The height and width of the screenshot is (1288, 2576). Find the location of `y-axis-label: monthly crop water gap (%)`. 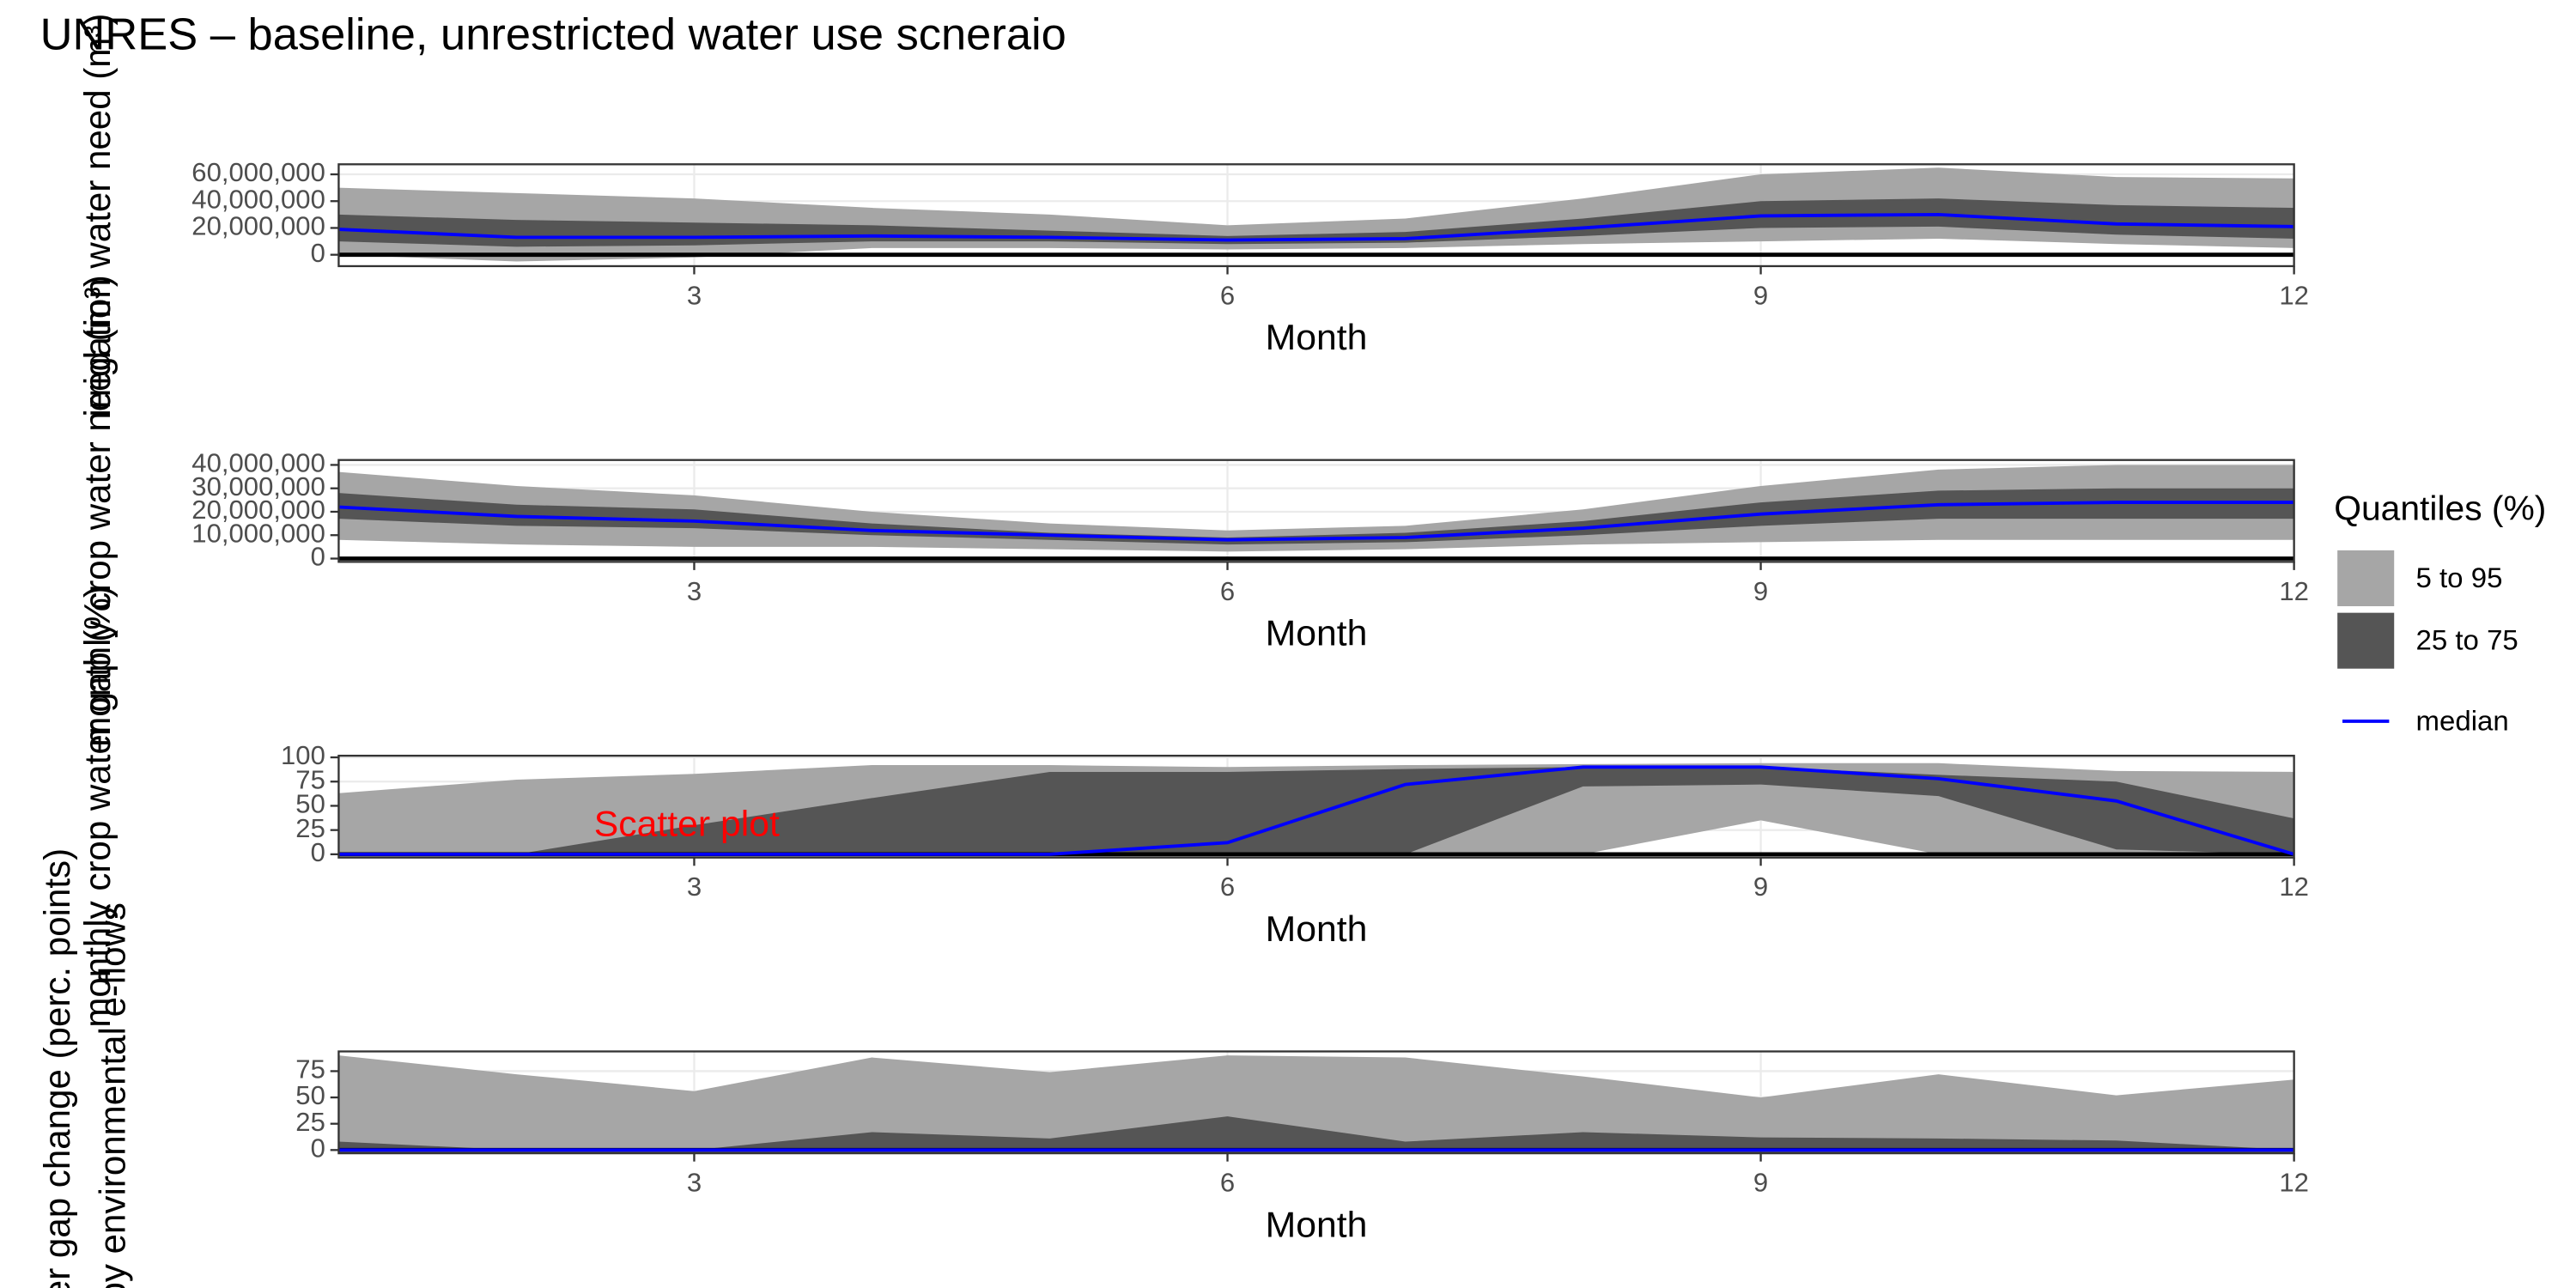

y-axis-label: monthly crop water gap (%) is located at coordinates (98, 807).